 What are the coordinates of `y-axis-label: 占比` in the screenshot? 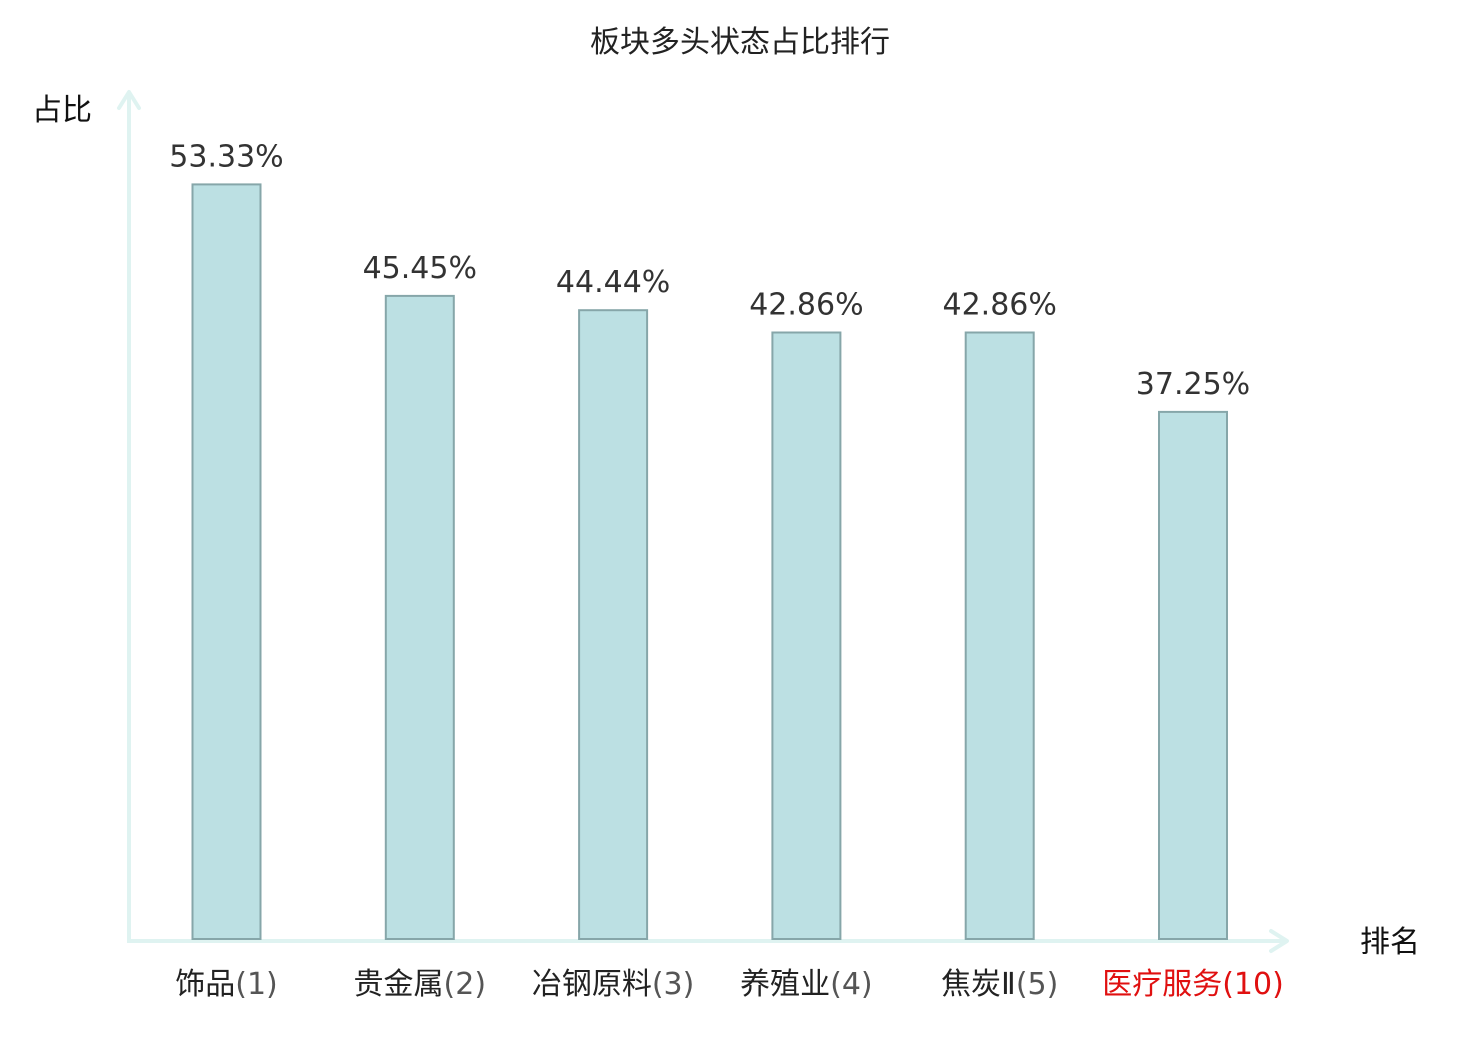 It's located at (62, 110).